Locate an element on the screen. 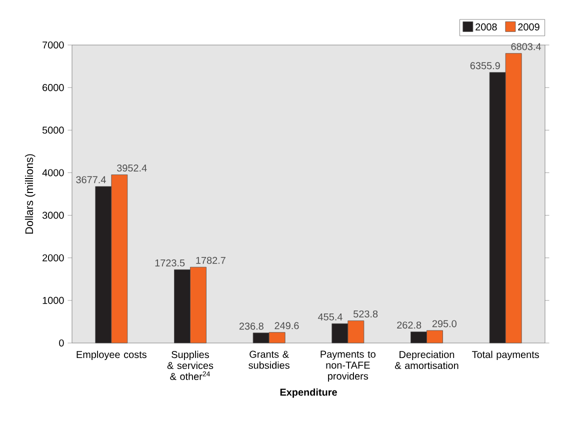 This screenshot has width=561, height=422. data-label: 6355.9 is located at coordinates (485, 66).